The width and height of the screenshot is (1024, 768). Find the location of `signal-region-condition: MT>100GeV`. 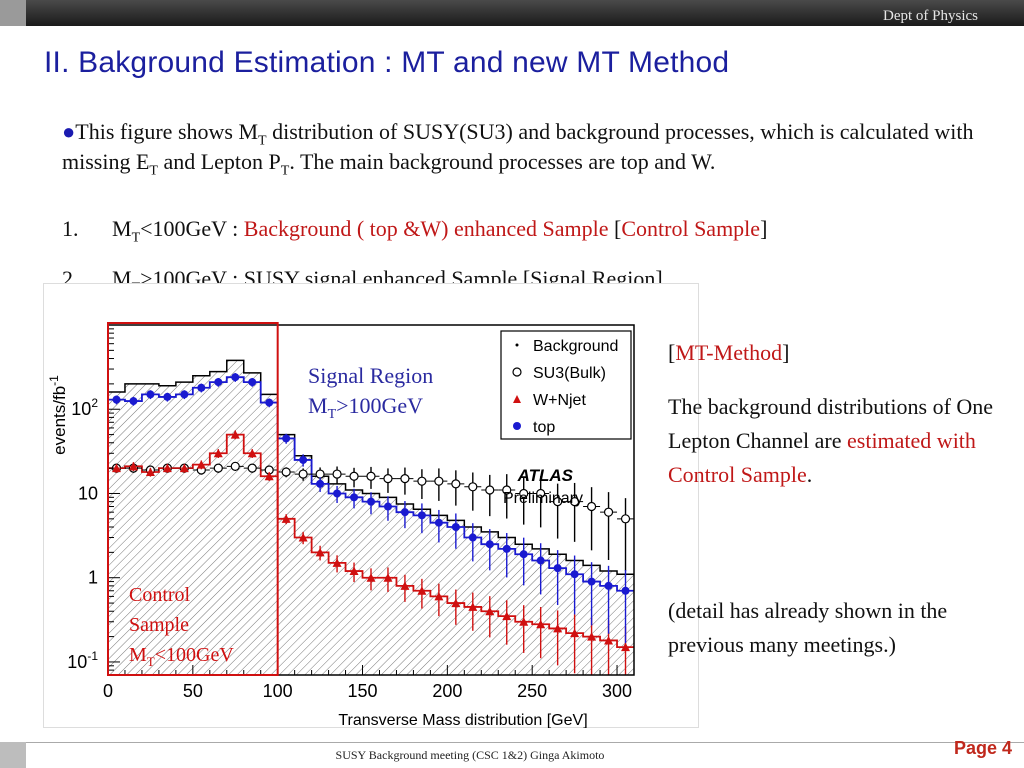

signal-region-condition: MT>100GeV is located at coordinates (365, 407).